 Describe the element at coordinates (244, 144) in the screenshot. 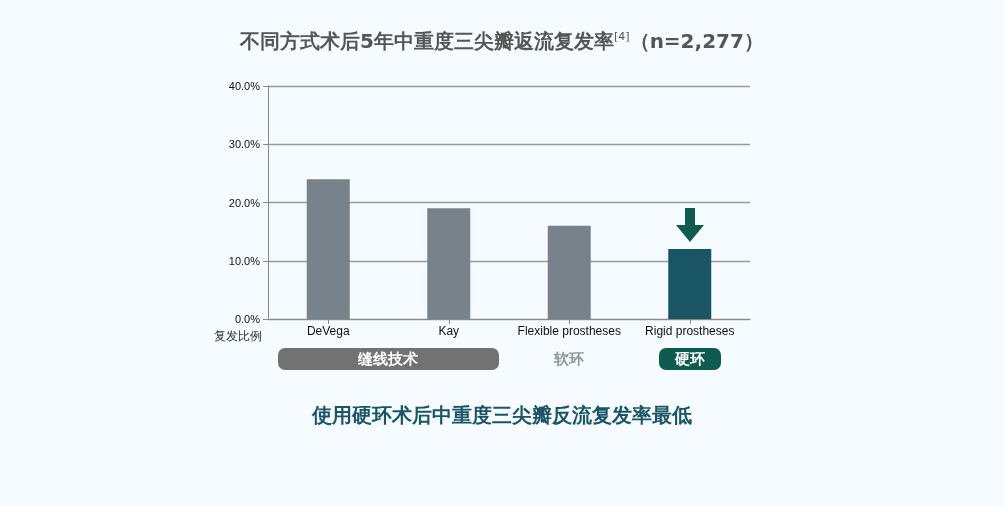

I see `y-tick-label: 30.0%` at that location.